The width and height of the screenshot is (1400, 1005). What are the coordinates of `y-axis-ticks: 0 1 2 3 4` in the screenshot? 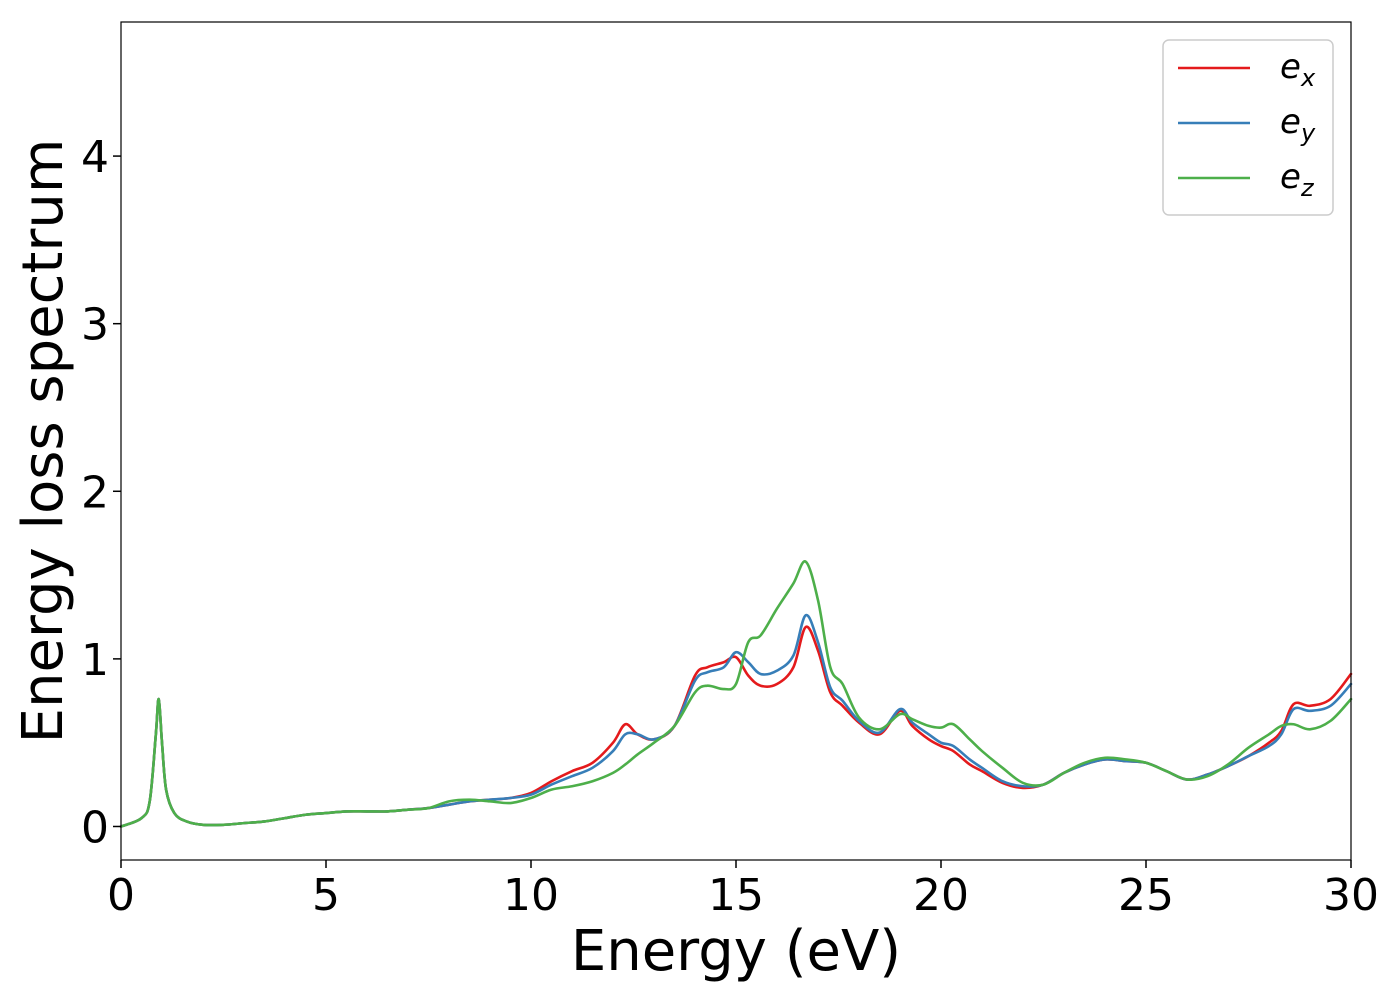 It's located at (101, 492).